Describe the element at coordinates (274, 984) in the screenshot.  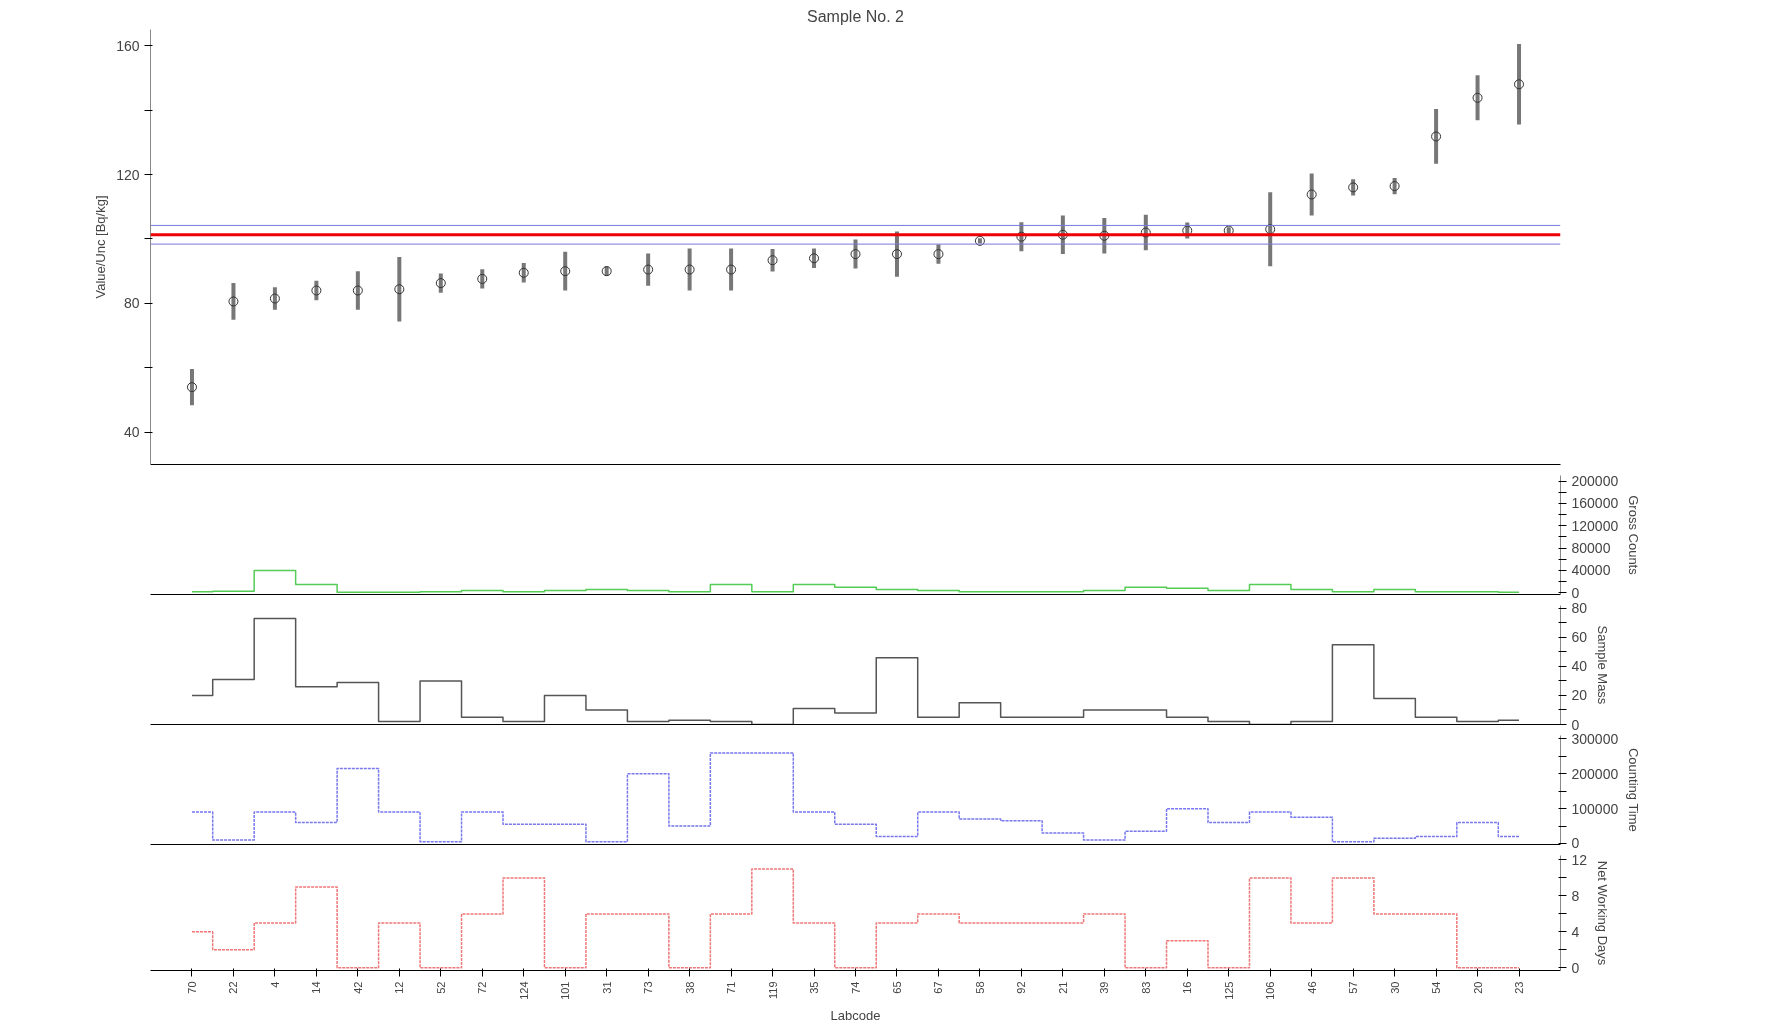
I see `x-tick-label: 4` at that location.